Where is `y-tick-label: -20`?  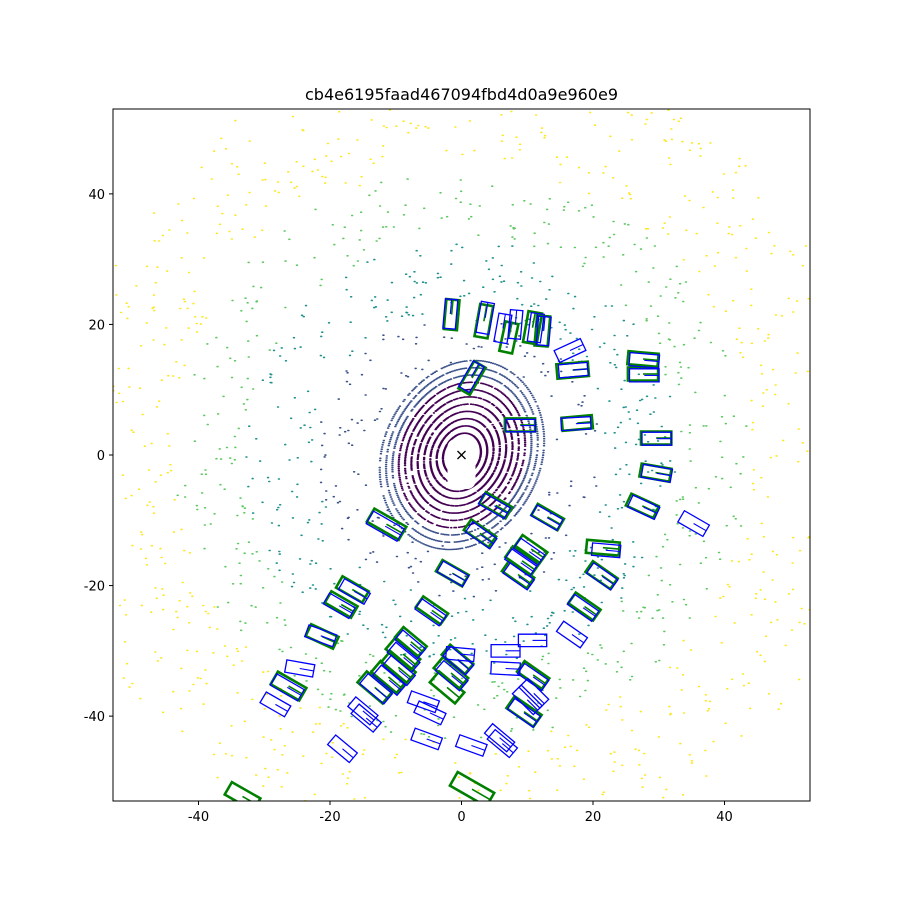
y-tick-label: -20 is located at coordinates (94, 587).